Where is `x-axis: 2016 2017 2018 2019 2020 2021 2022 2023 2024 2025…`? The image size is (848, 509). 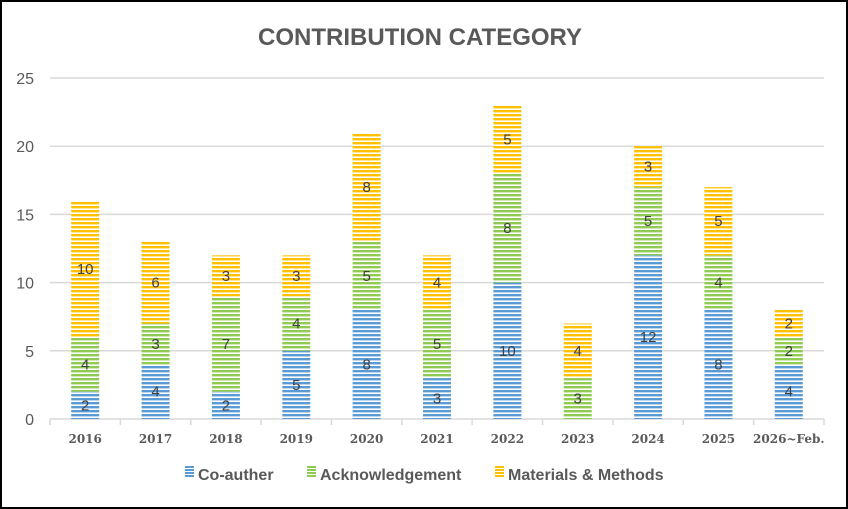
x-axis: 2016 2017 2018 2019 2020 2021 2022 2023 2024 2025… is located at coordinates (437, 432).